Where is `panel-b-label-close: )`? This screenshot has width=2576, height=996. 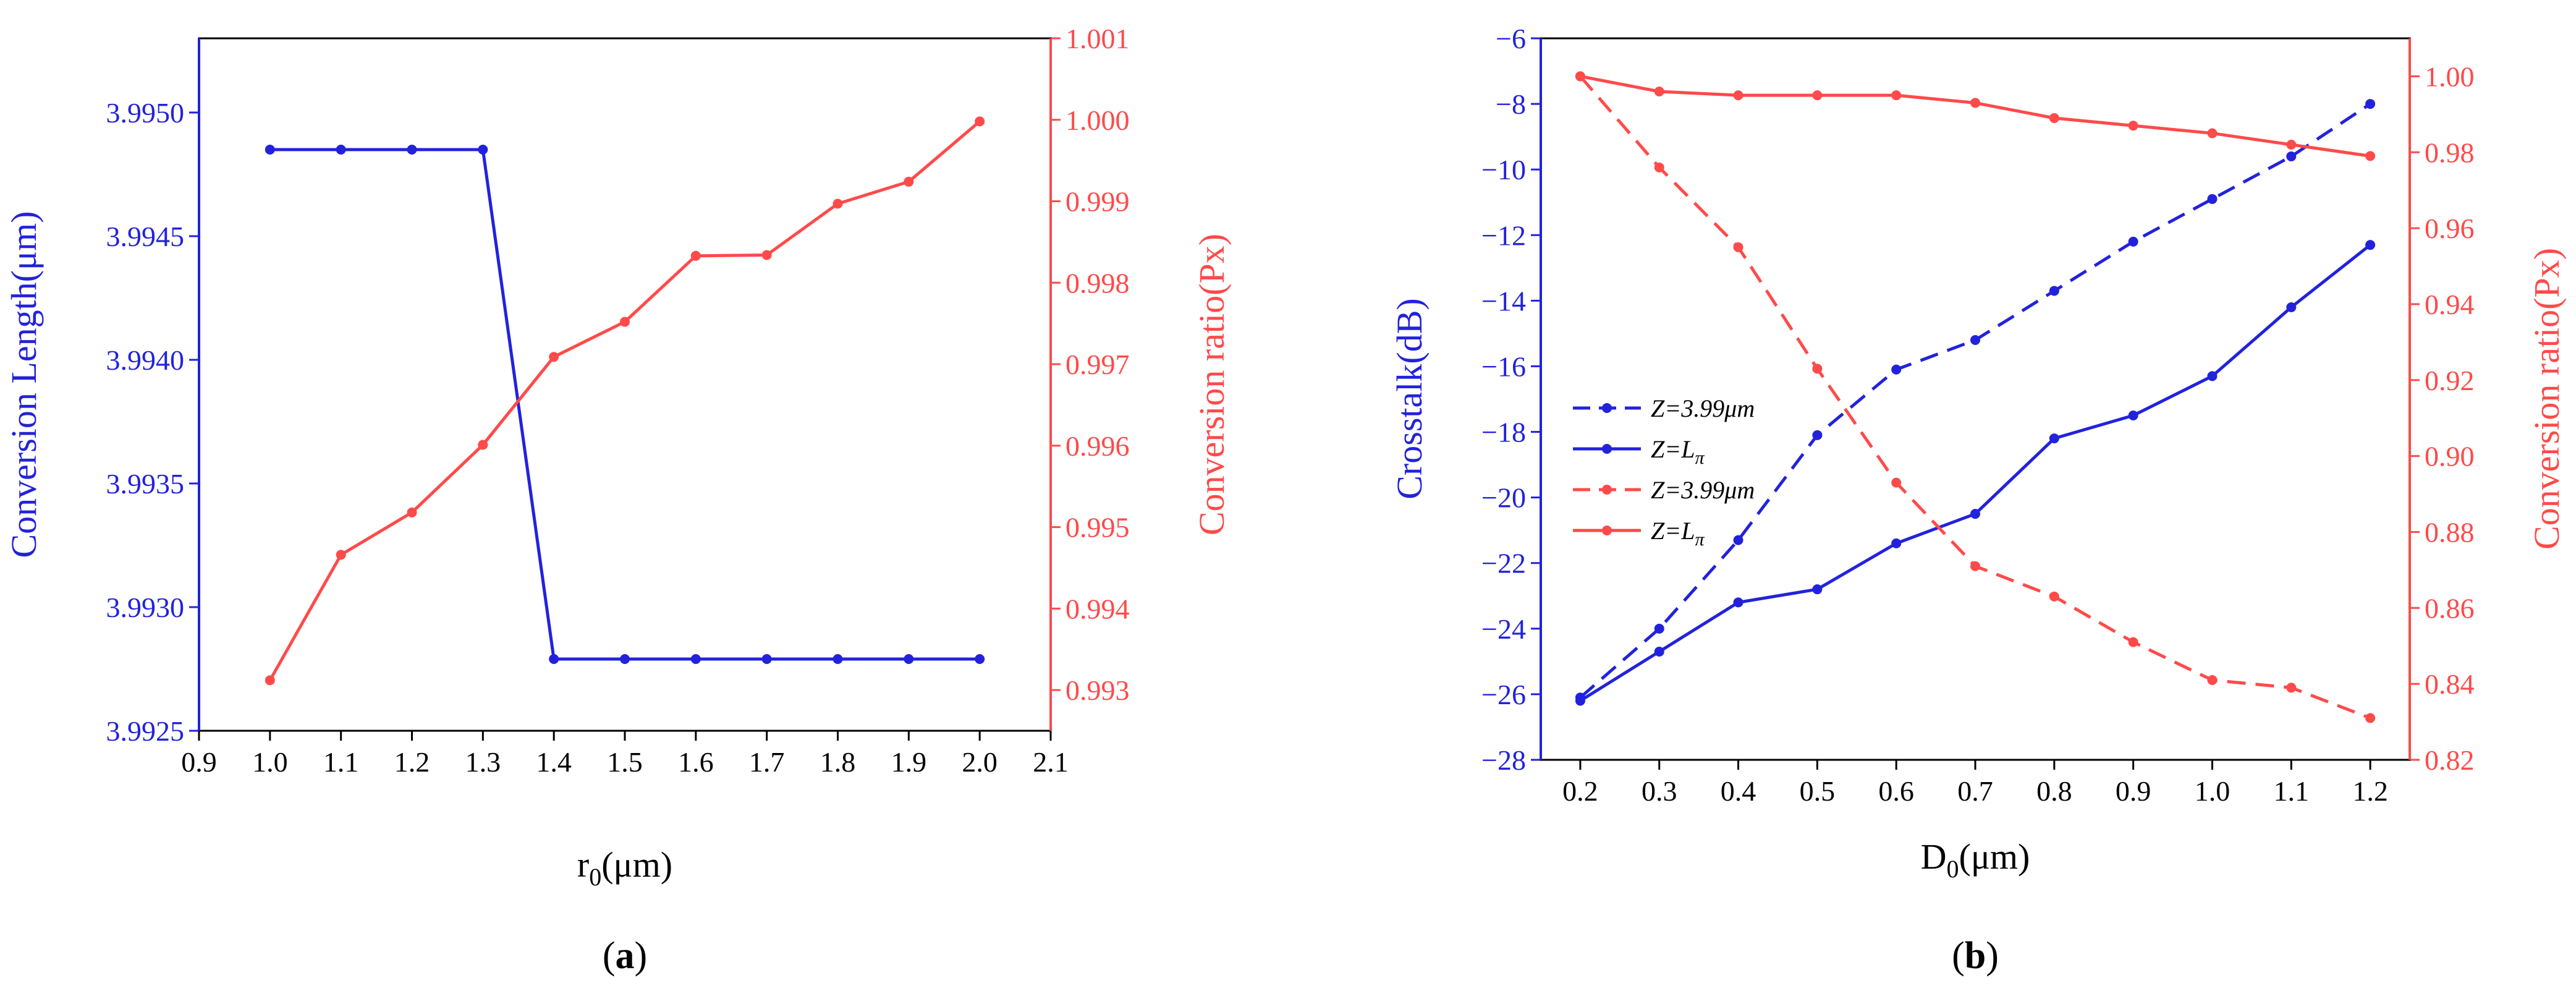 panel-b-label-close: ) is located at coordinates (1992, 956).